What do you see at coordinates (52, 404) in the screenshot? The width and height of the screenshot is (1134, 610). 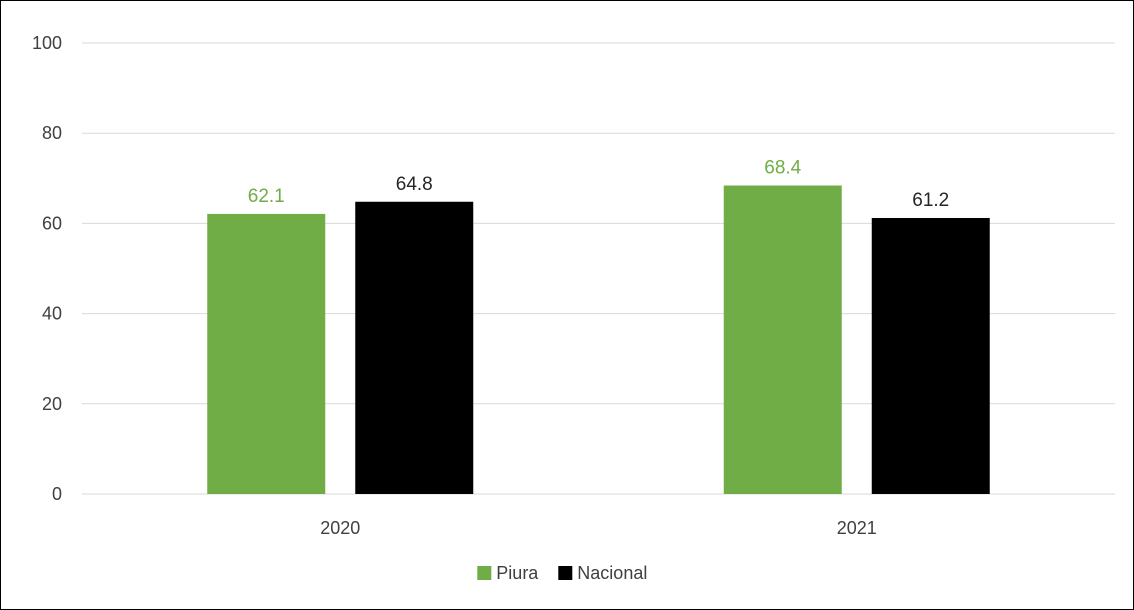 I see `y-tick-label: 20` at bounding box center [52, 404].